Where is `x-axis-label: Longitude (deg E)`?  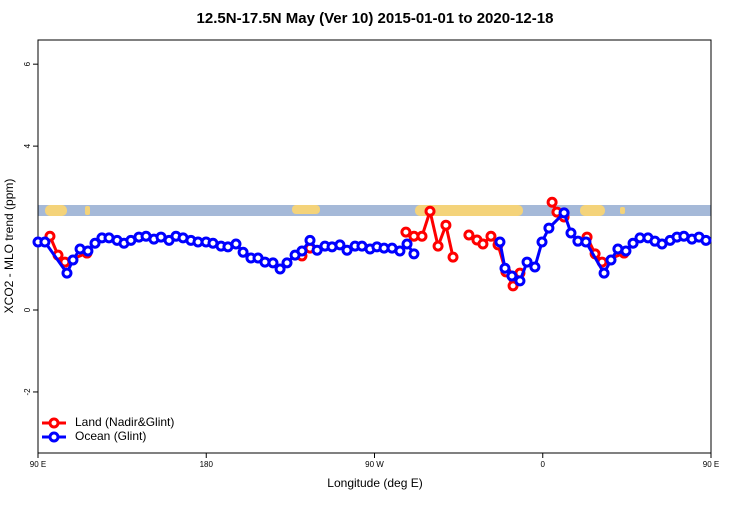 x-axis-label: Longitude (deg E) is located at coordinates (374, 483).